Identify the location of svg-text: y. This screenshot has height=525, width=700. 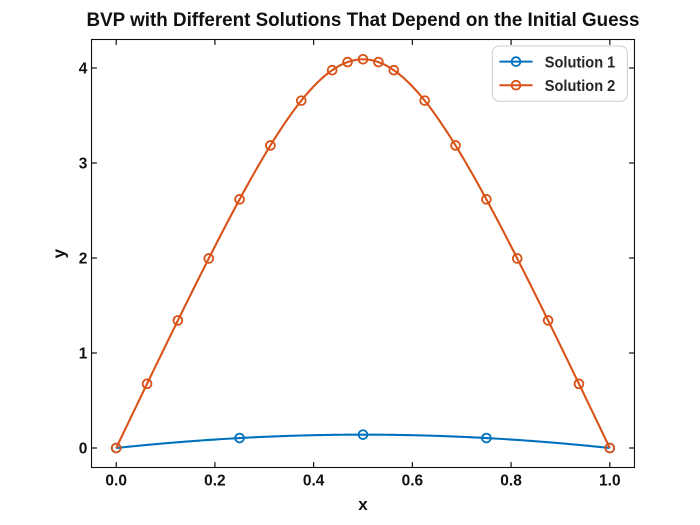
(59, 253).